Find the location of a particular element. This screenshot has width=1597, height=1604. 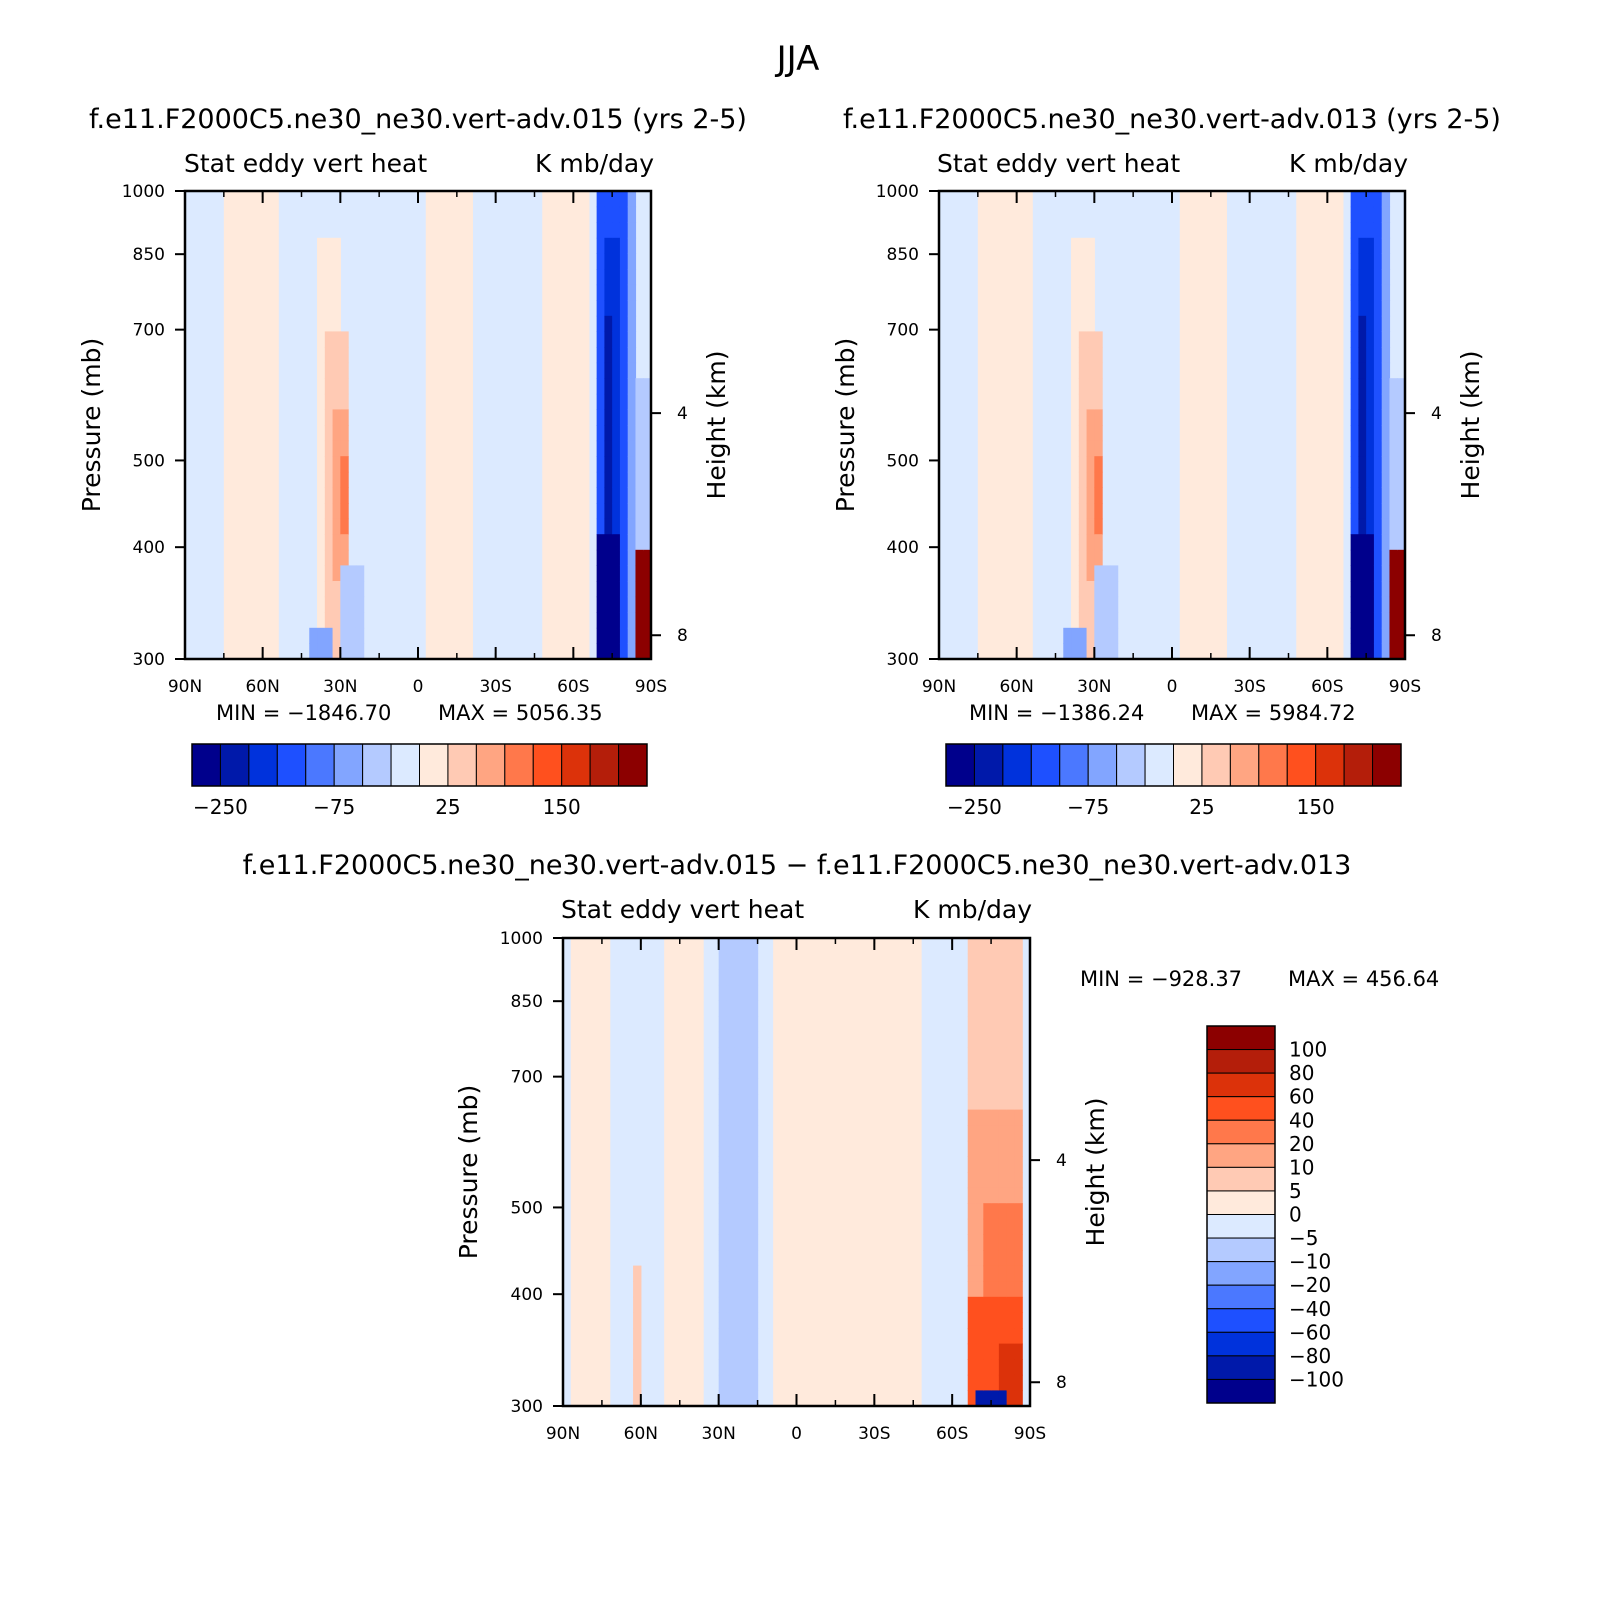

y-tick-label: 500 is located at coordinates (149, 461).